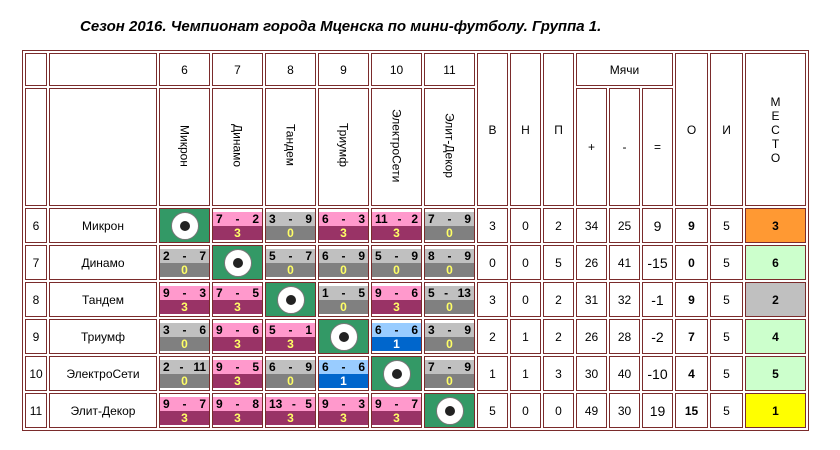  What do you see at coordinates (558, 129) in the screenshot?
I see `losses-header: П` at bounding box center [558, 129].